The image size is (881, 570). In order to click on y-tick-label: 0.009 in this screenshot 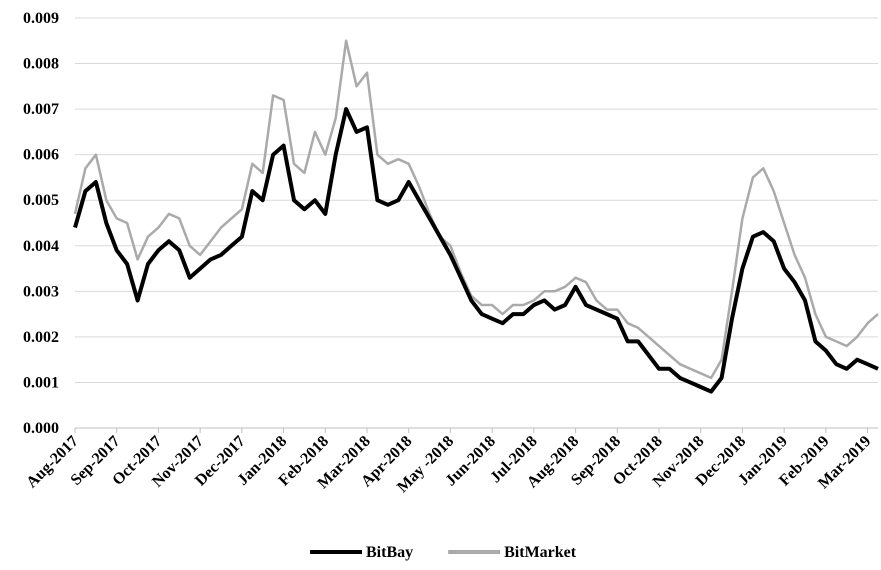, I will do `click(41, 18)`.